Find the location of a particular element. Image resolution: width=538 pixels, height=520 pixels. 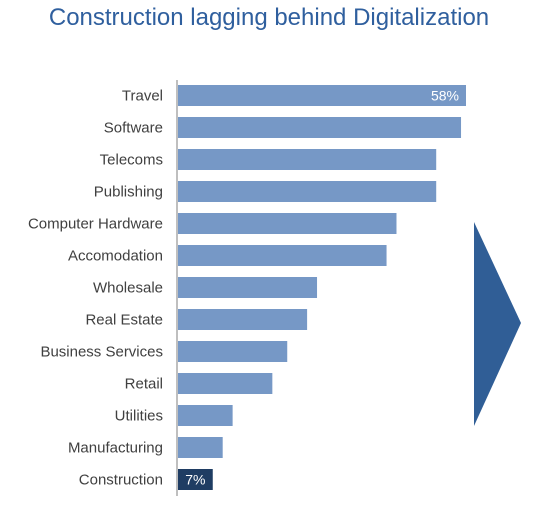

category-label: Retail is located at coordinates (144, 384).